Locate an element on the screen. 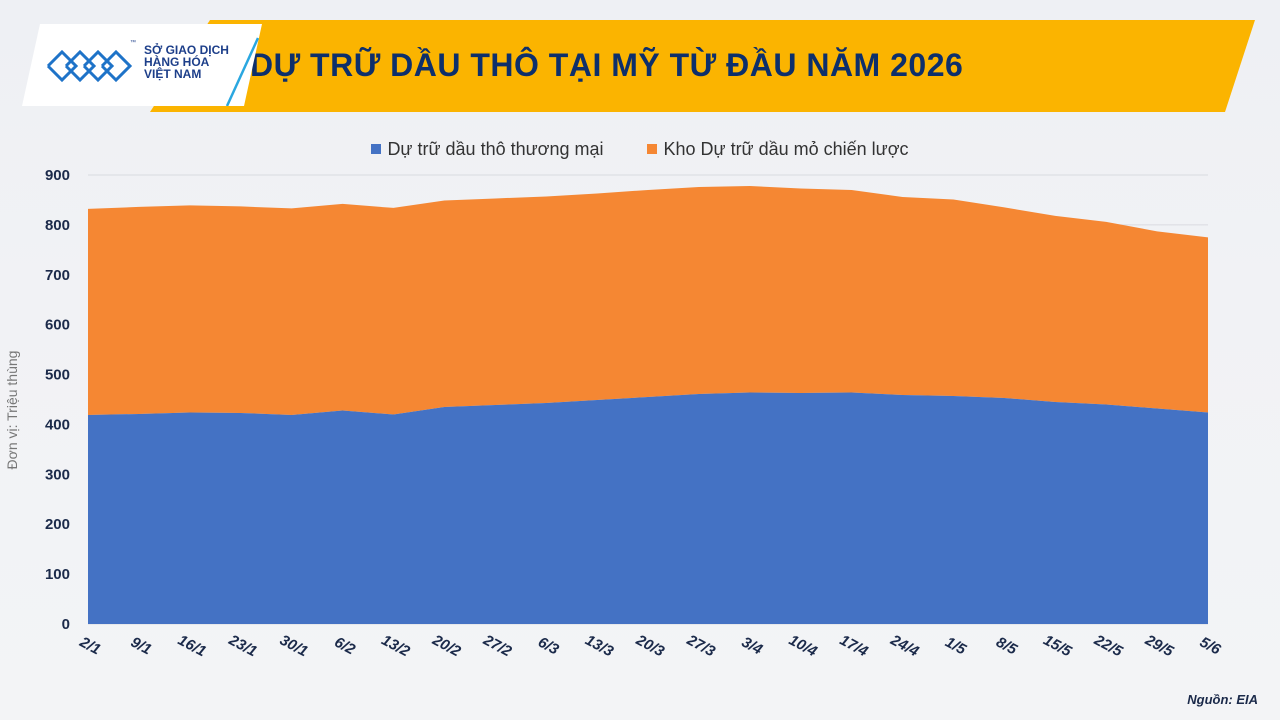  y-tick-label-600: 600 is located at coordinates (57, 325).